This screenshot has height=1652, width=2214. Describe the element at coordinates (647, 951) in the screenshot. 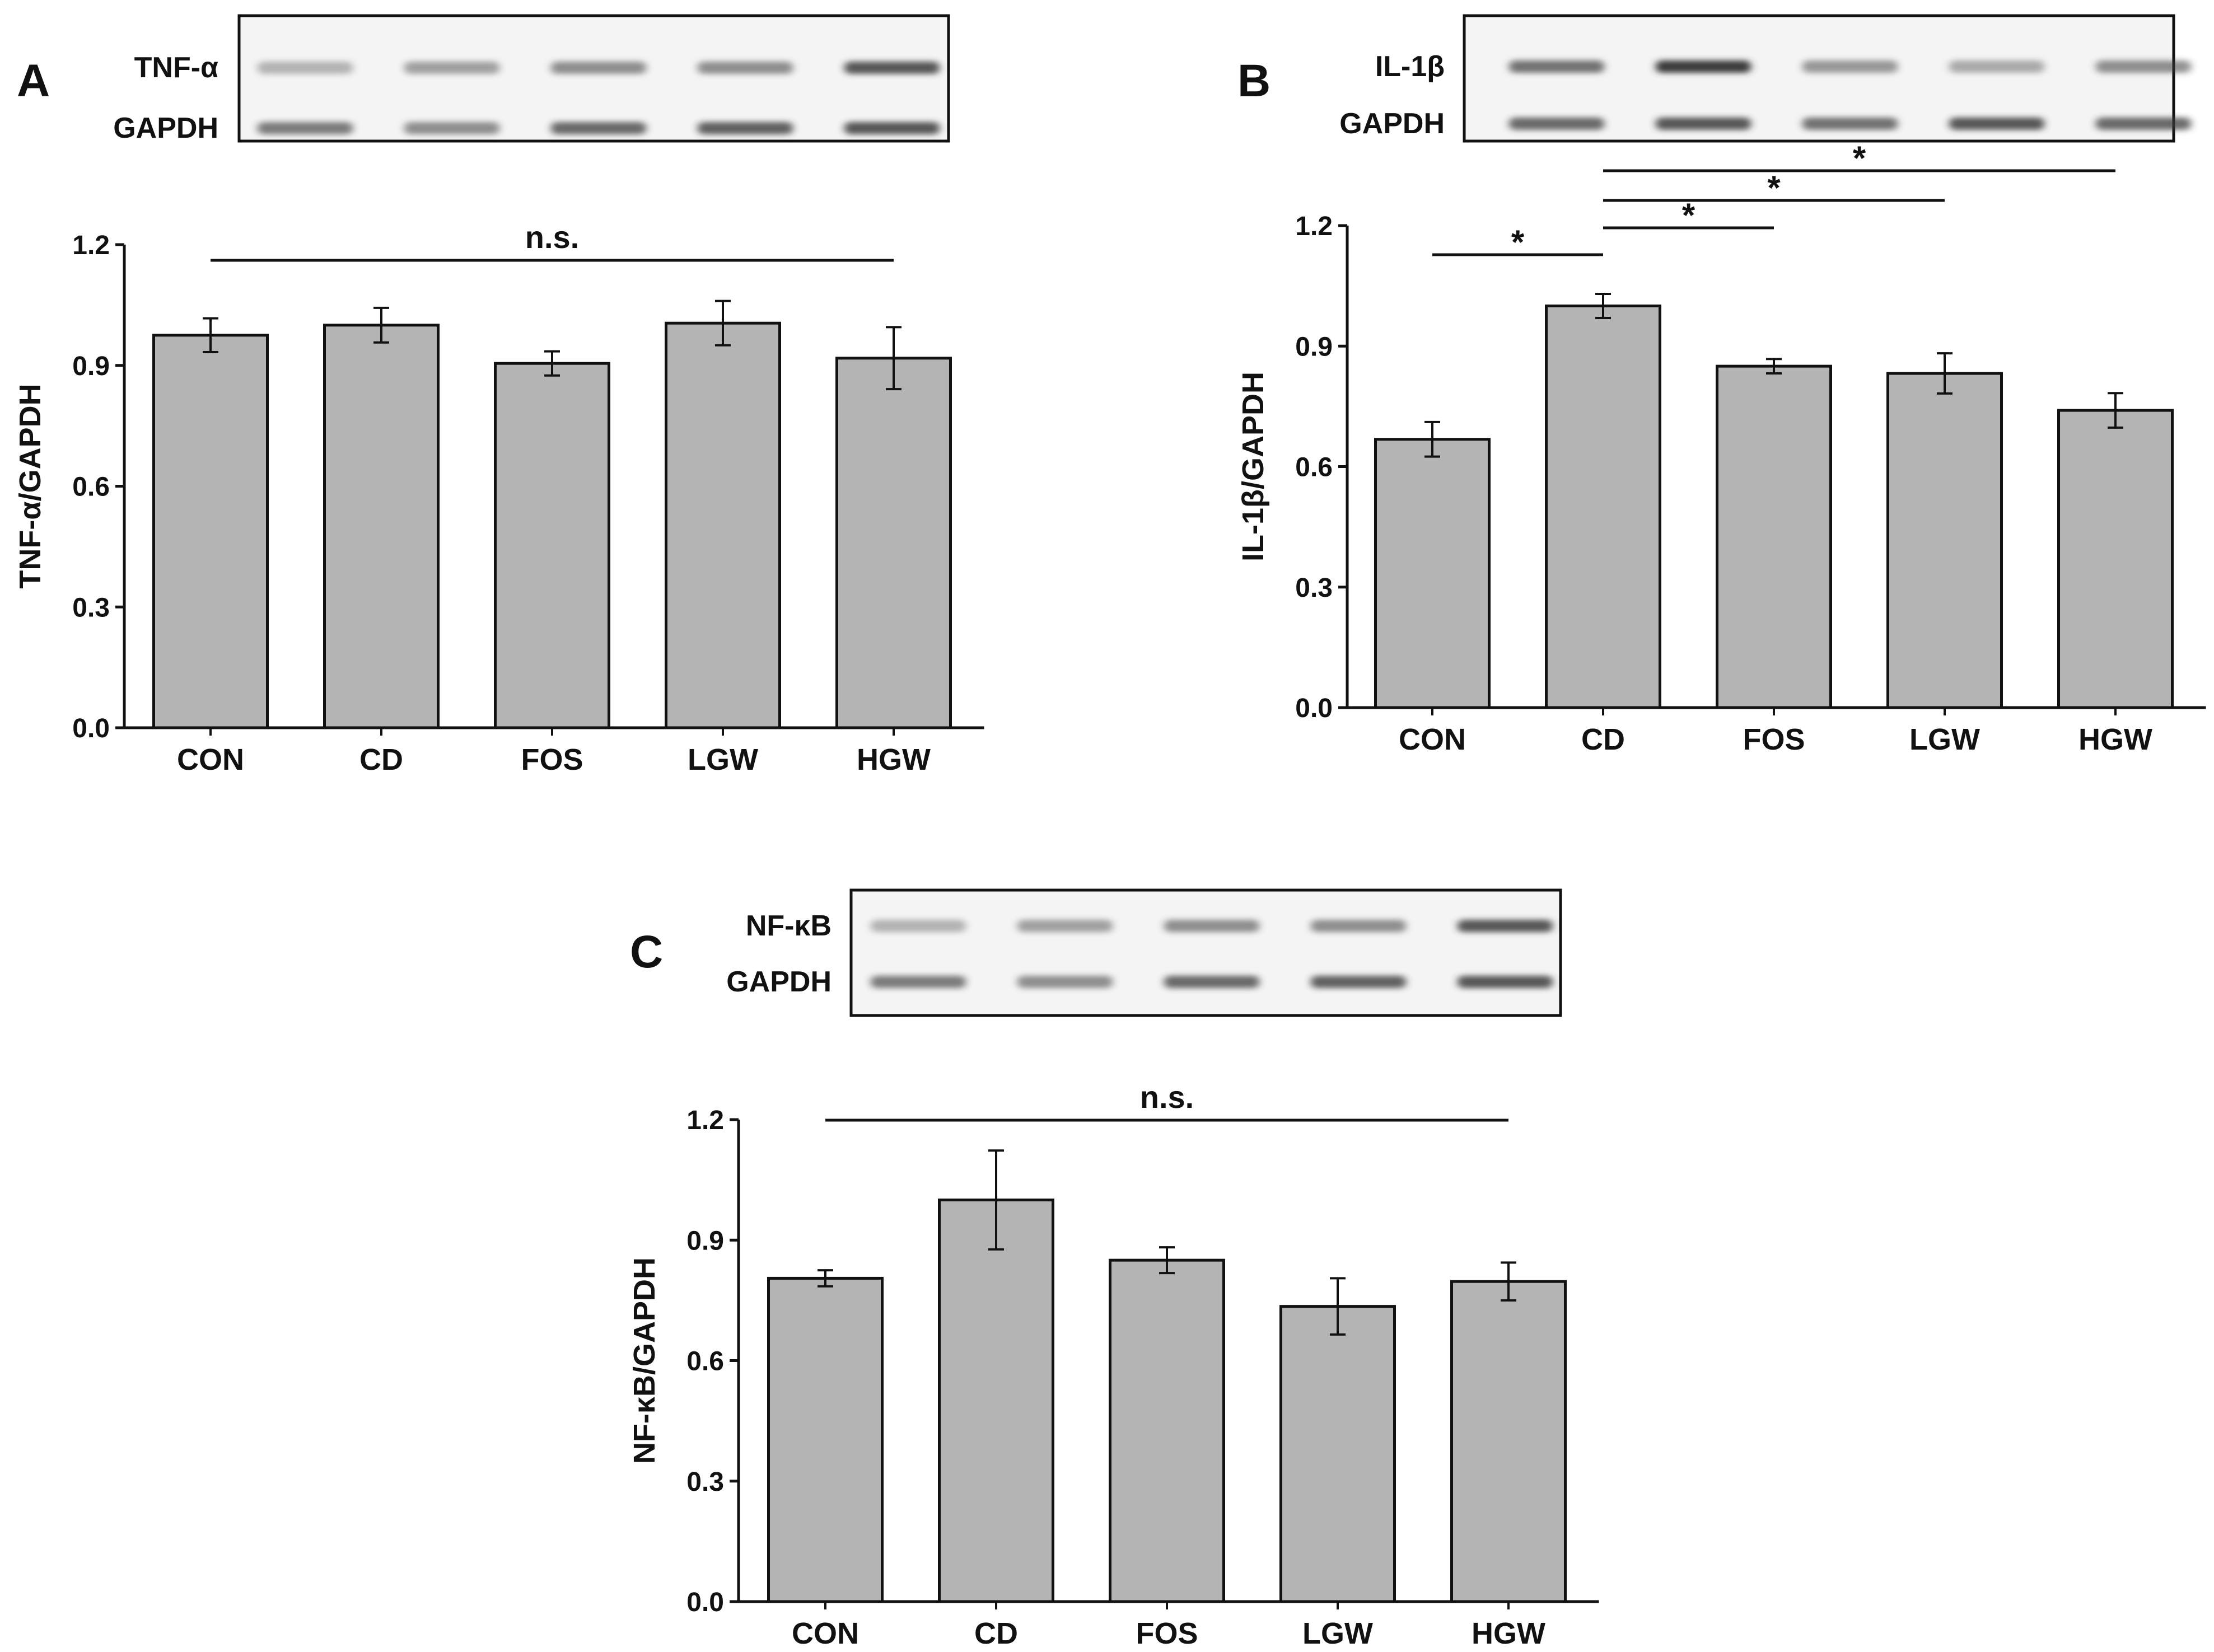

I see `panel-letter: C` at that location.